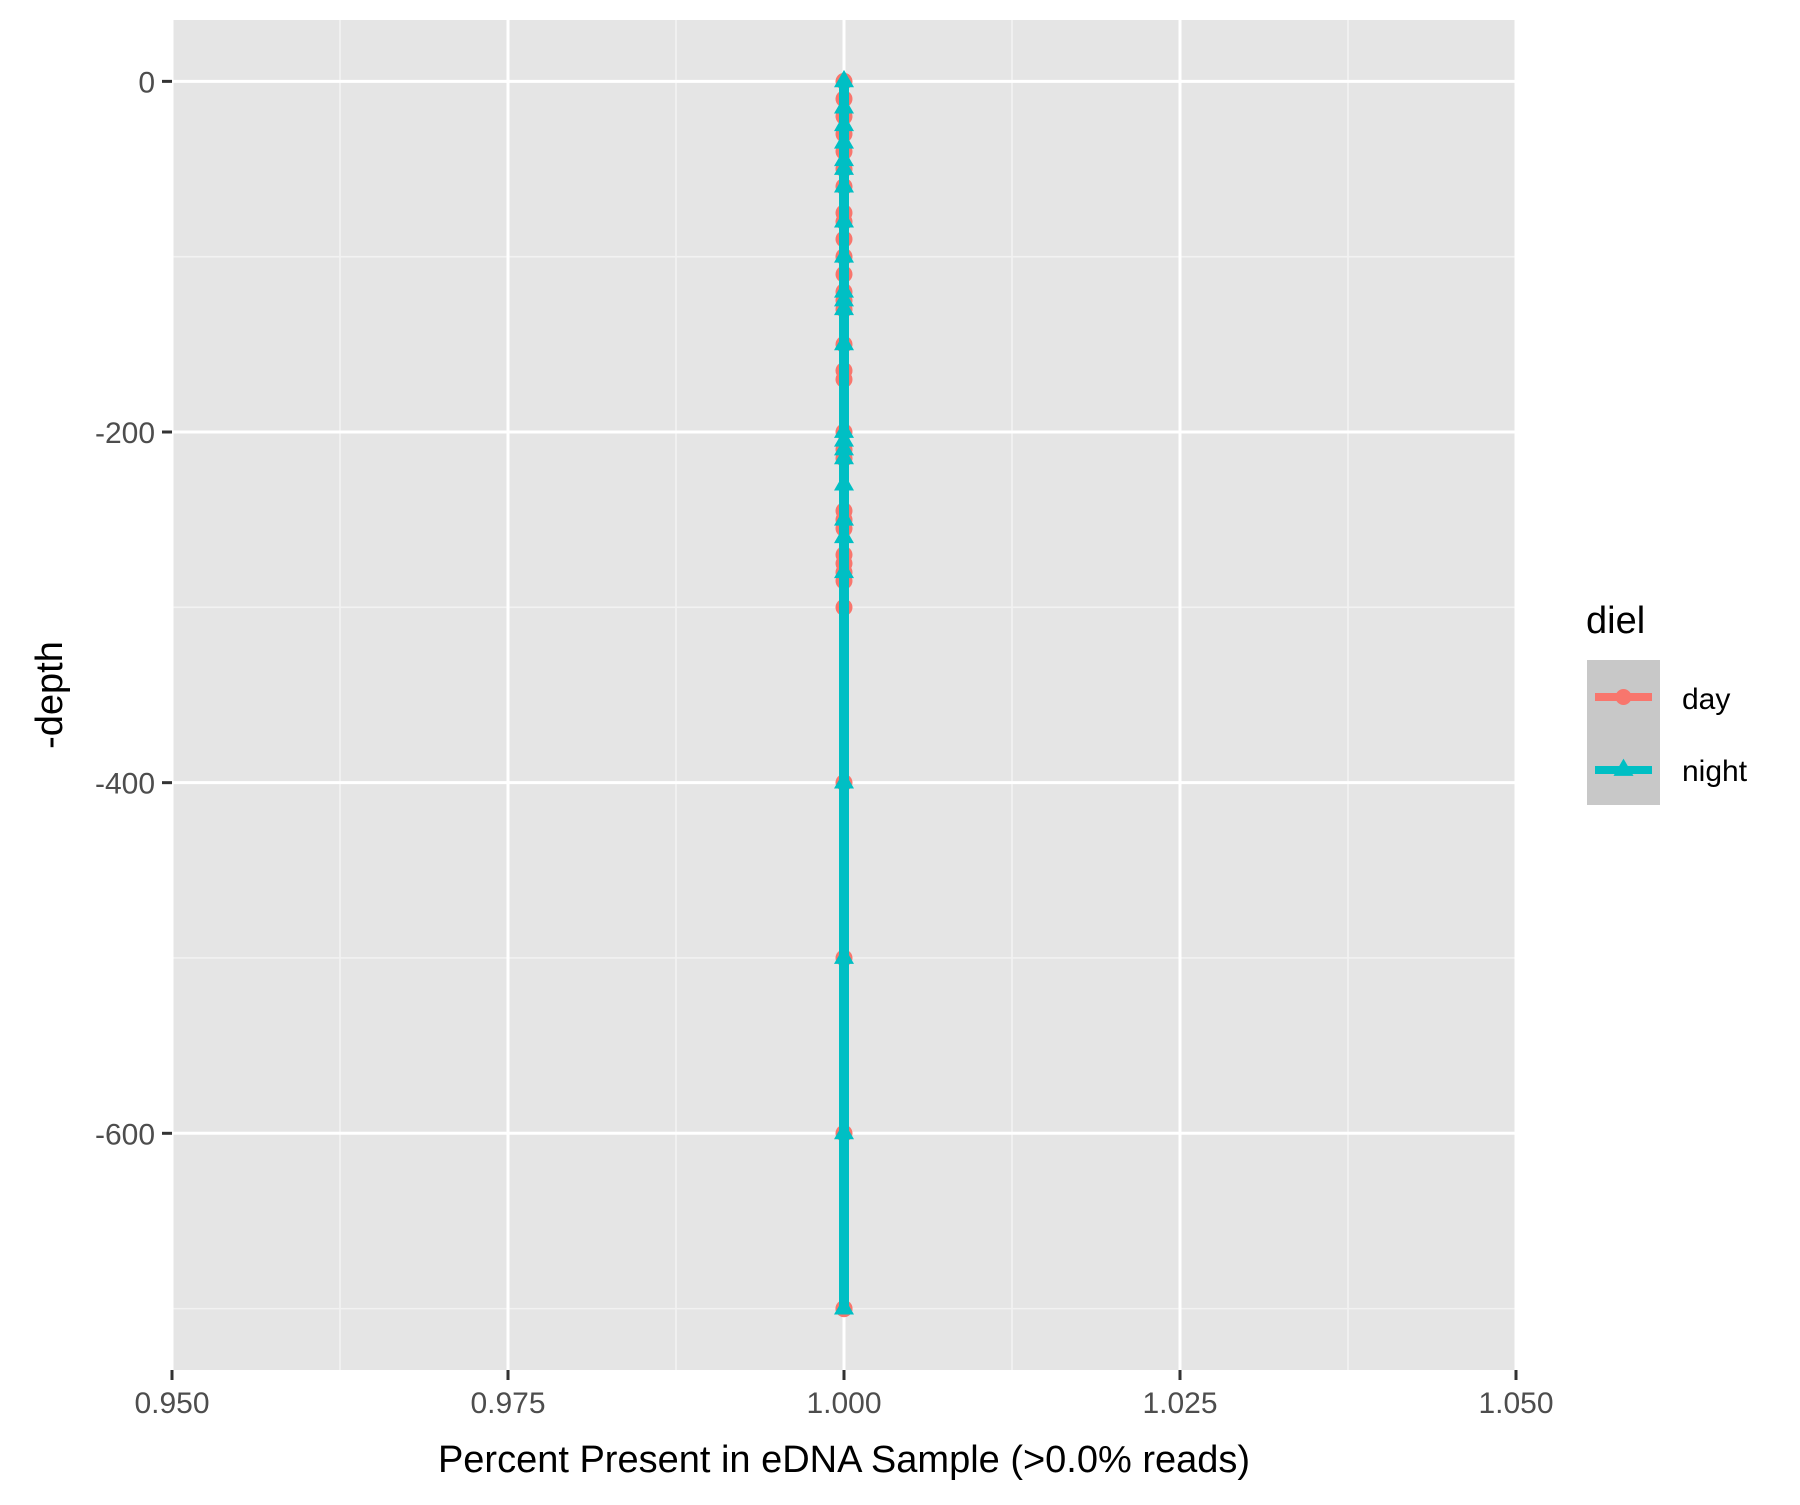  Describe the element at coordinates (843, 1403) in the screenshot. I see `x-tick-label: 1.000` at that location.